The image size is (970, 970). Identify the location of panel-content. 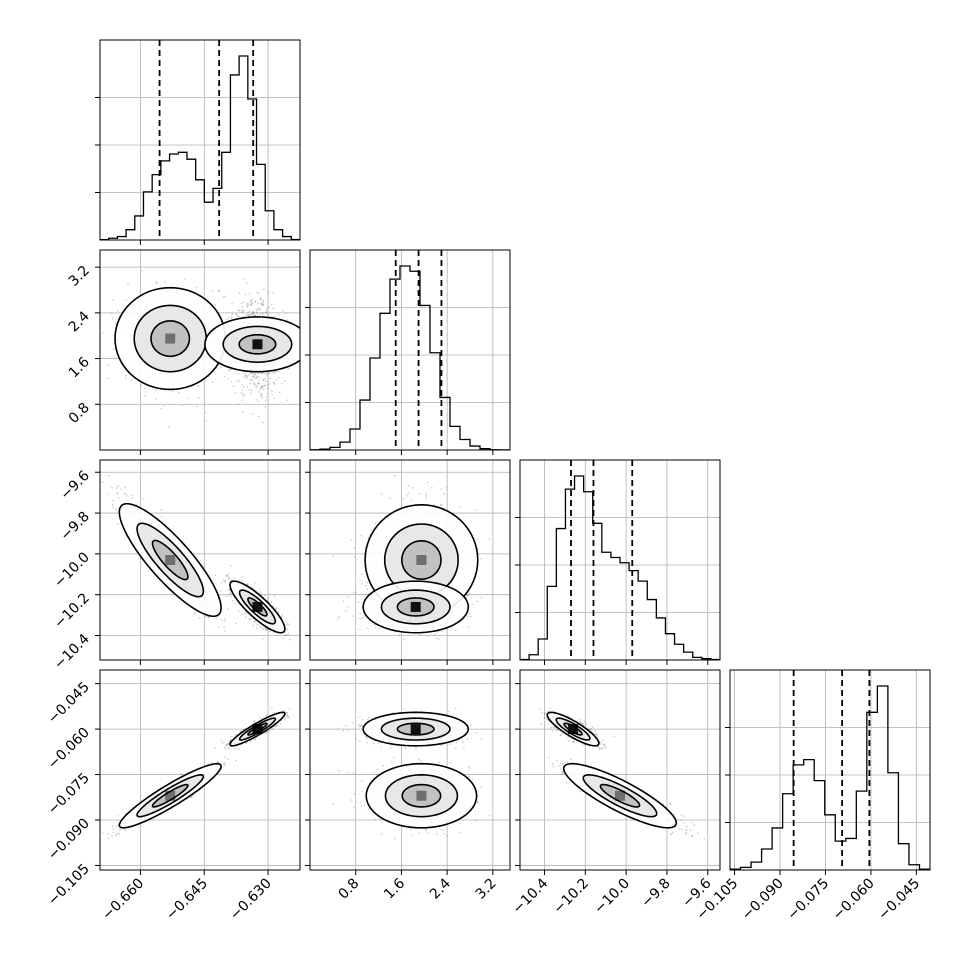
(411, 557).